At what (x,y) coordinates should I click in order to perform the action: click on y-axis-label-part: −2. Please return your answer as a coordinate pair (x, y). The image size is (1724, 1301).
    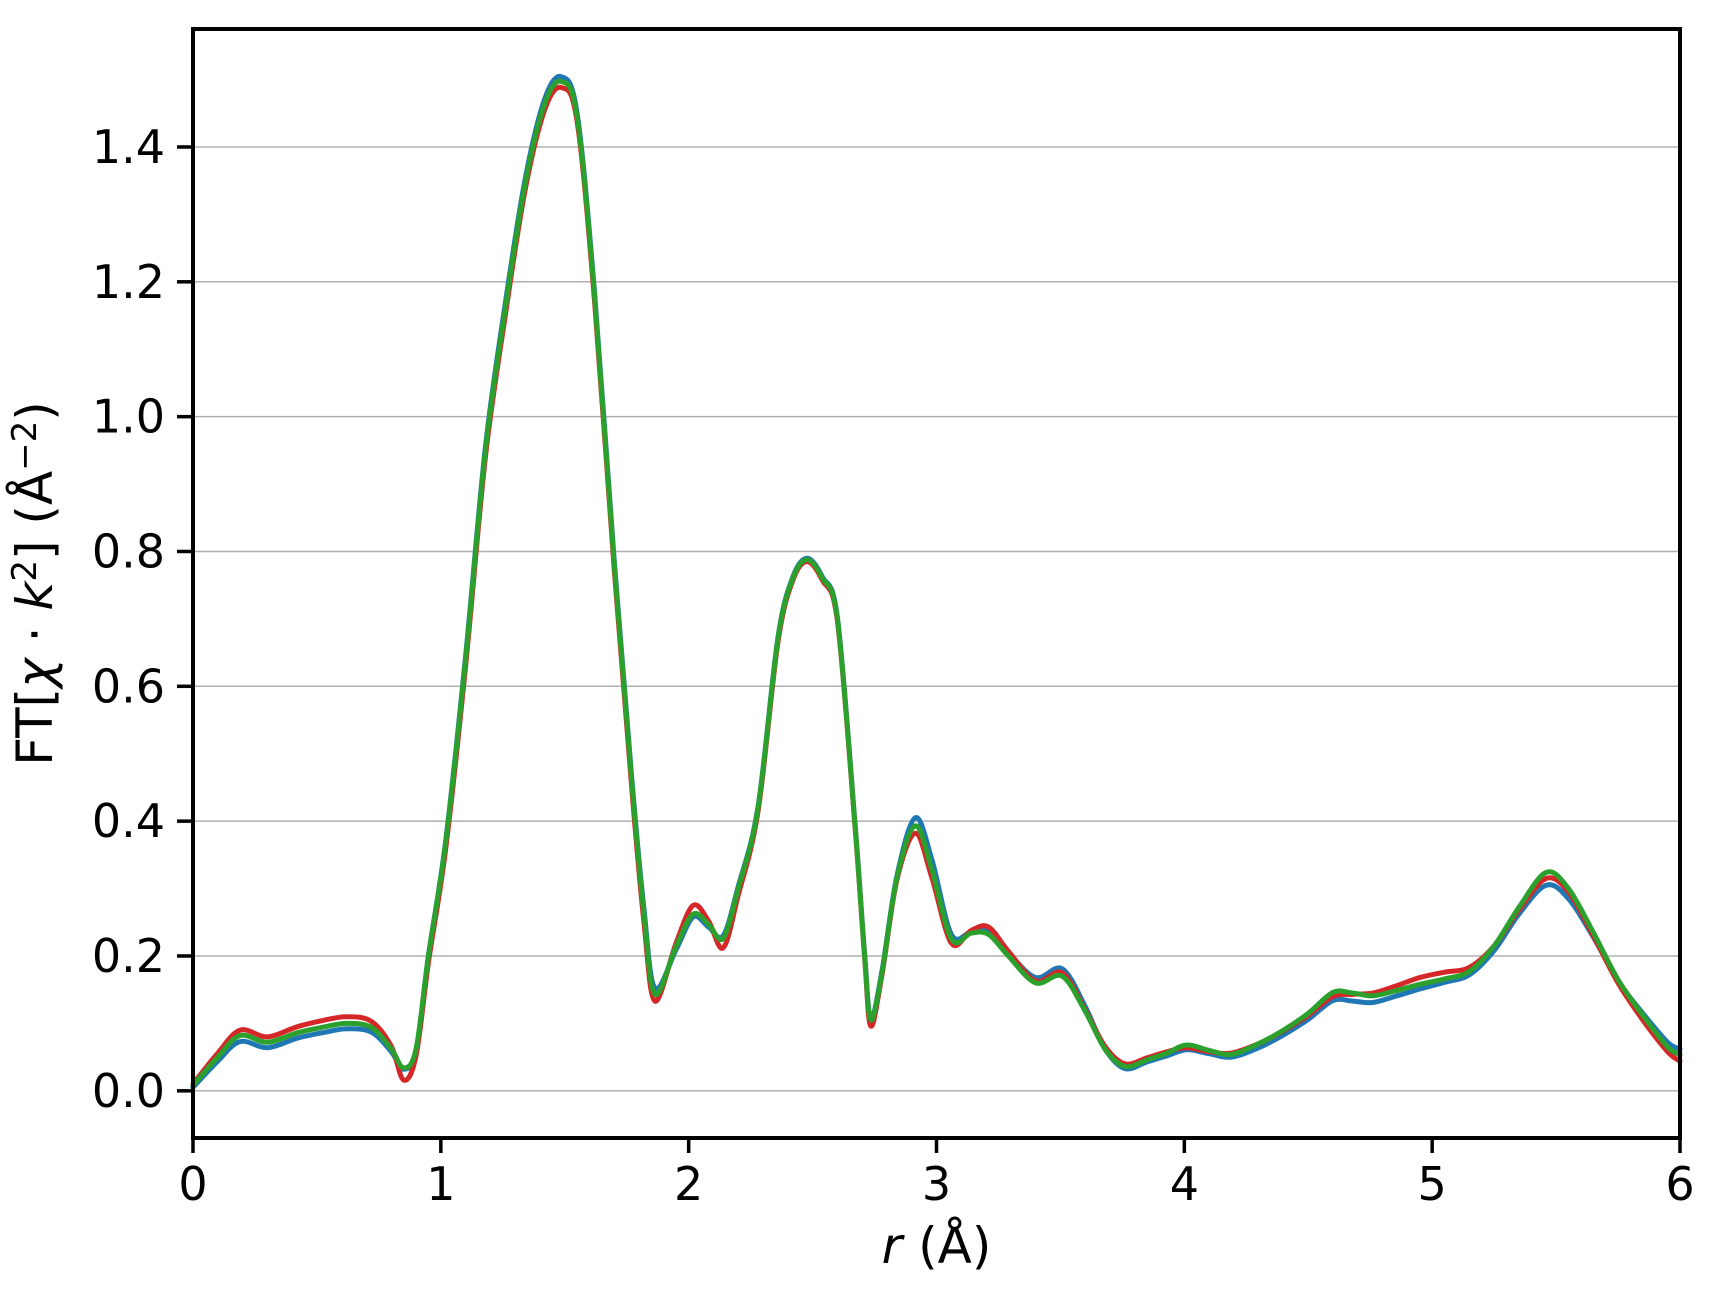
    Looking at the image, I should click on (25, 446).